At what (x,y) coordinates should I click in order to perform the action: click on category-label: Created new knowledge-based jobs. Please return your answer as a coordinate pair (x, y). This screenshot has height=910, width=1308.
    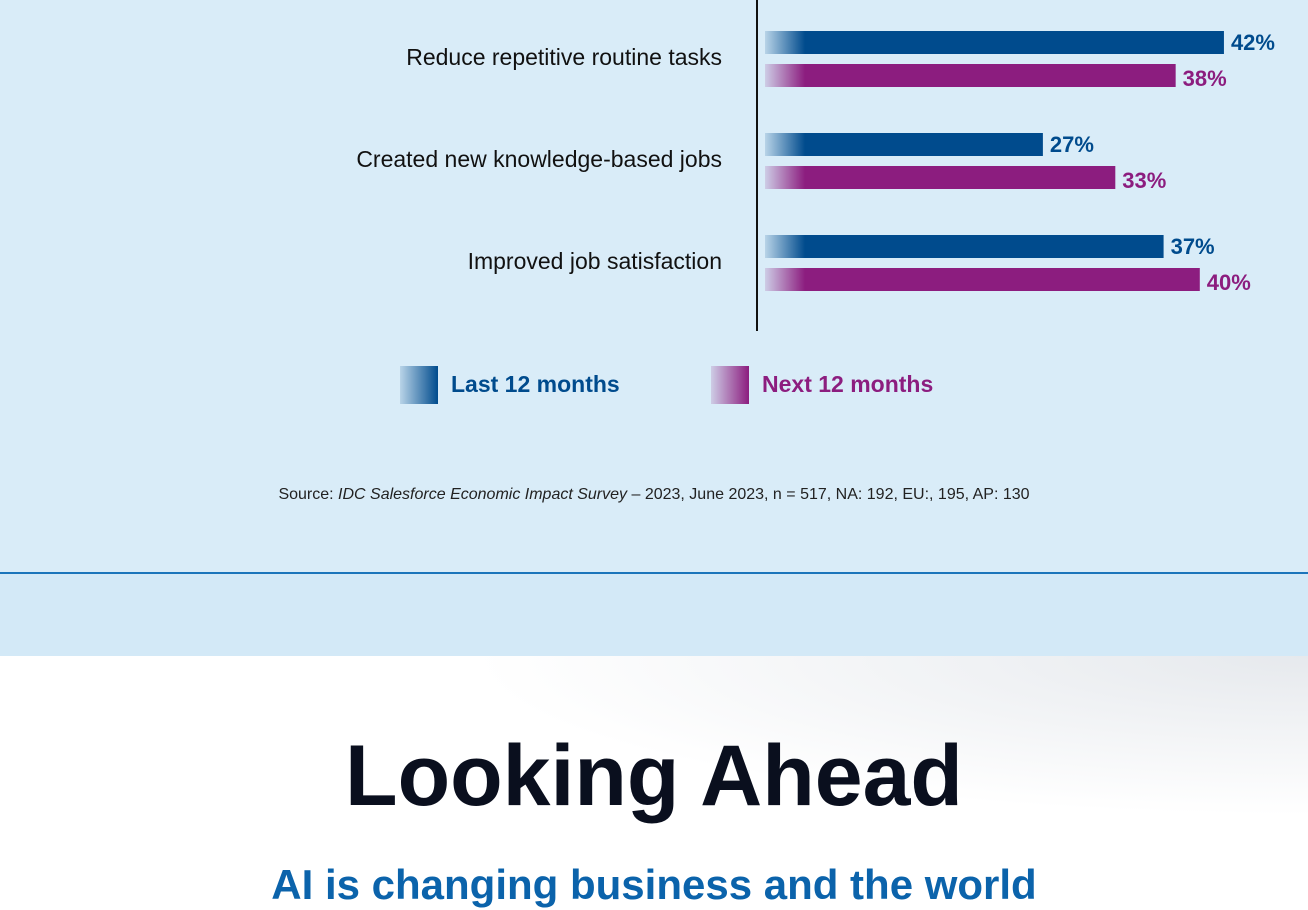
    Looking at the image, I should click on (539, 159).